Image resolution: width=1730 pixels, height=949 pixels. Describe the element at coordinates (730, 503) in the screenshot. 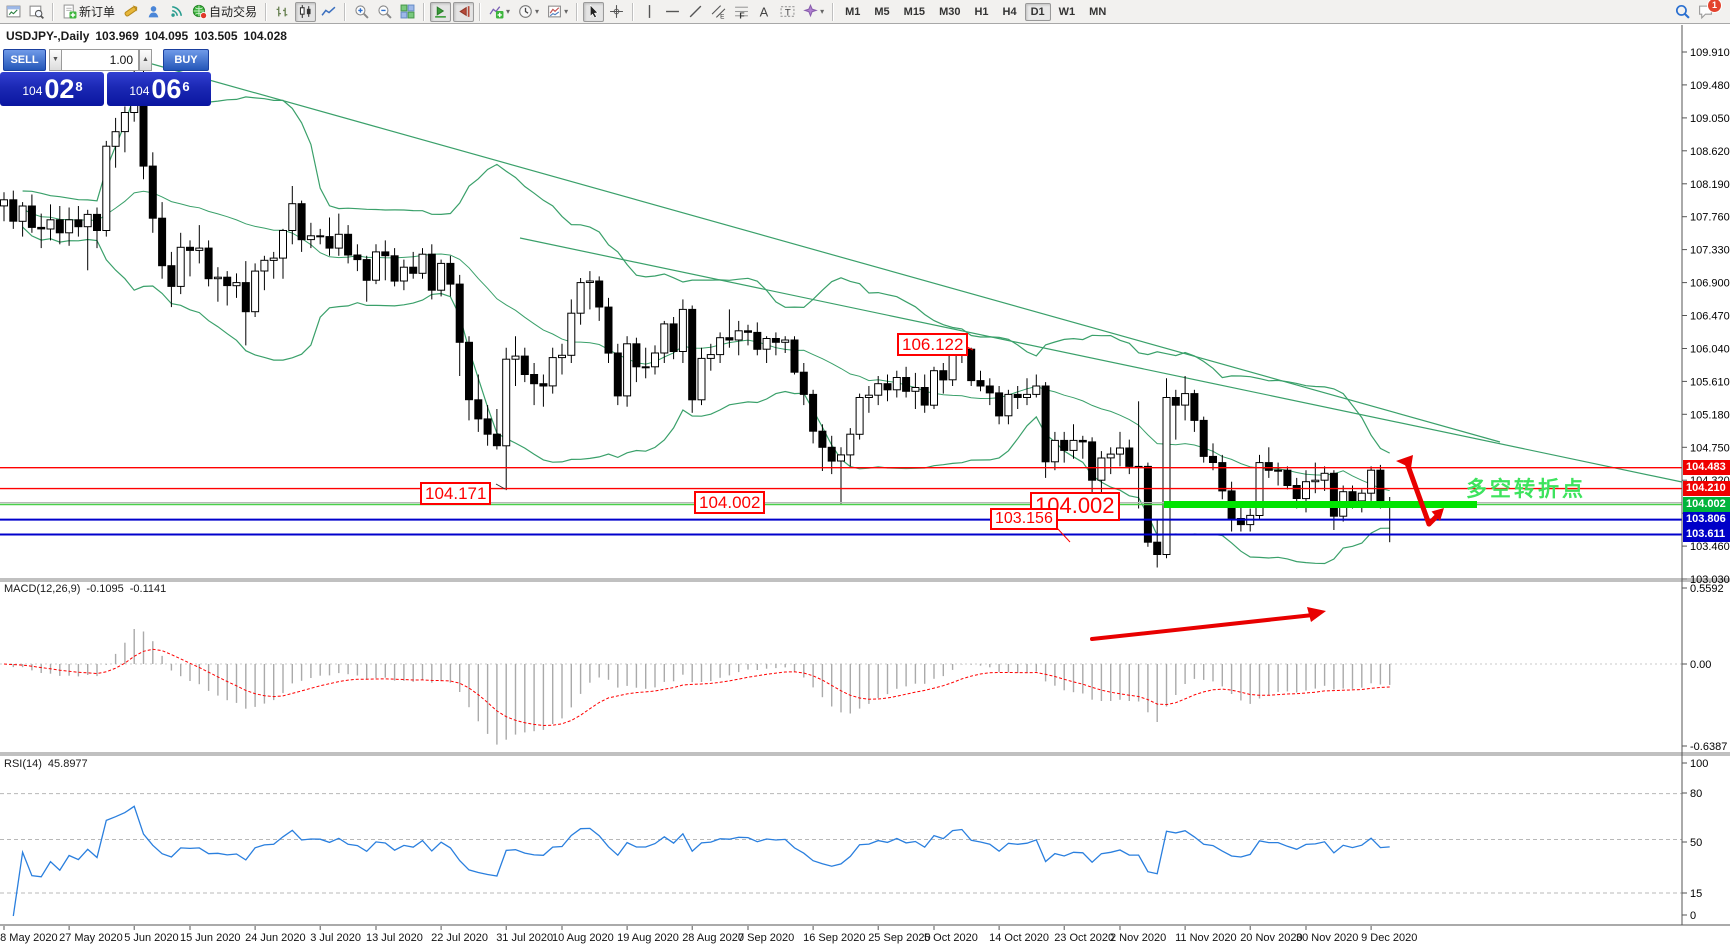

I see `price-label-104002-a: 104.002` at that location.